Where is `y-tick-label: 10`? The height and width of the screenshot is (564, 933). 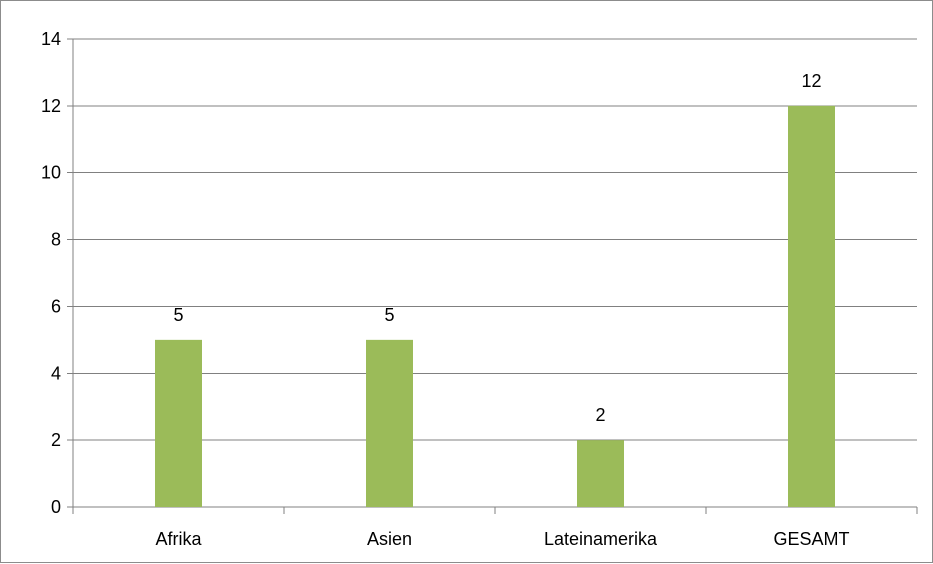
y-tick-label: 10 is located at coordinates (51, 173).